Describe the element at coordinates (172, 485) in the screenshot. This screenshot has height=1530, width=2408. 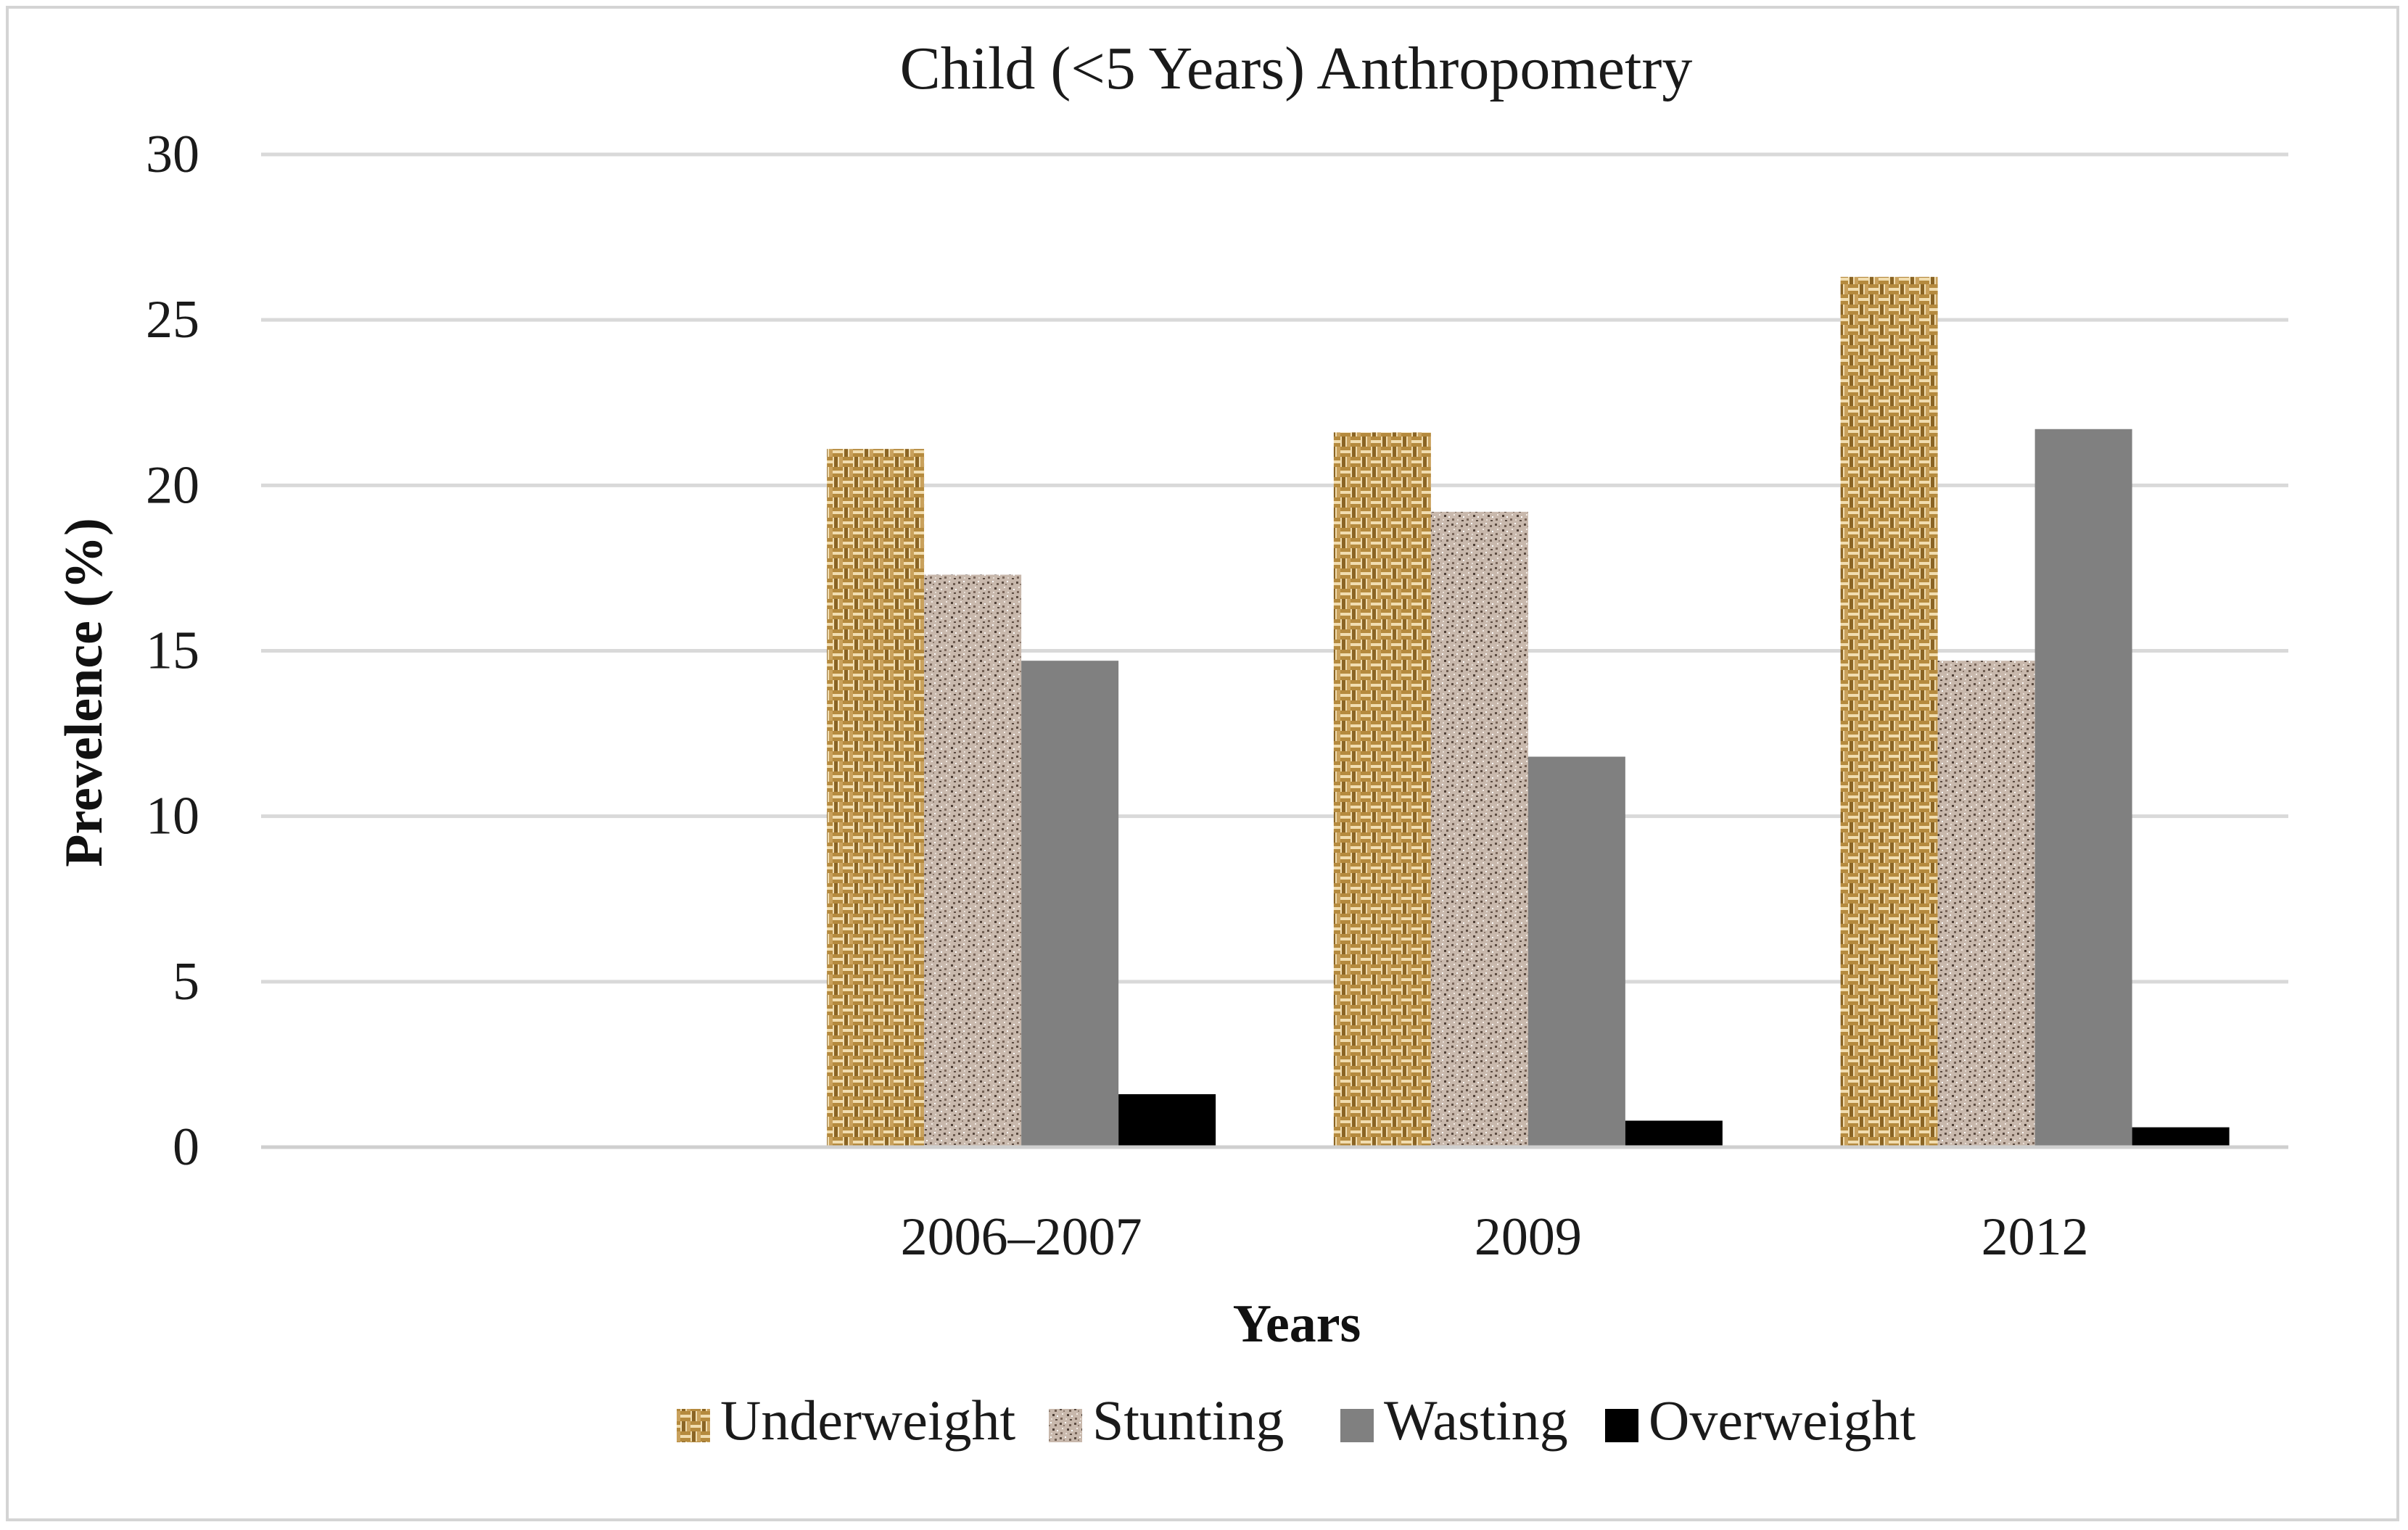
I see `y-tick-label: 20` at that location.